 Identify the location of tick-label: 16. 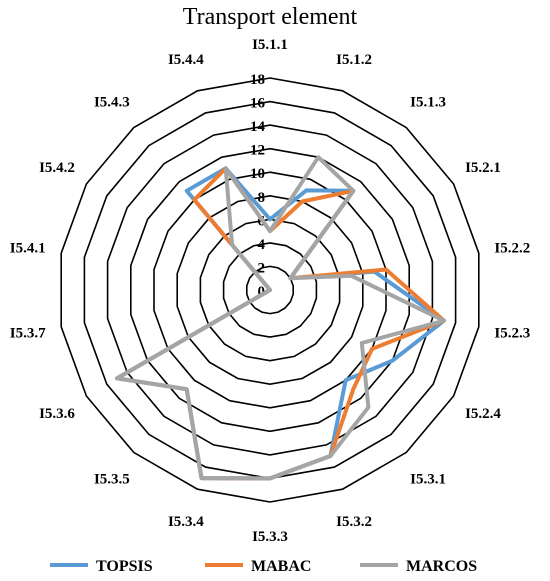
(258, 104).